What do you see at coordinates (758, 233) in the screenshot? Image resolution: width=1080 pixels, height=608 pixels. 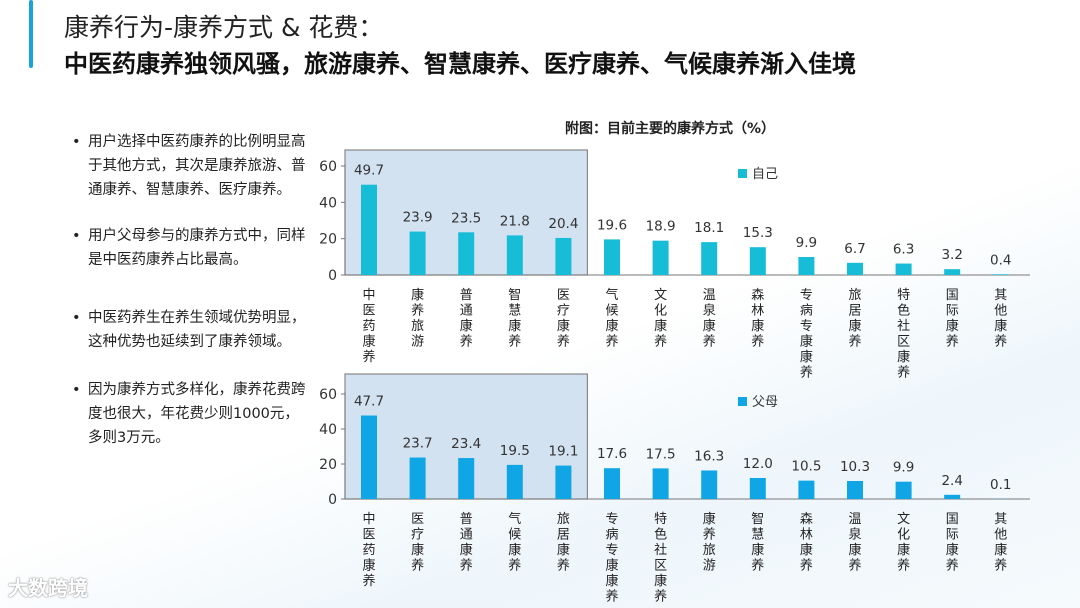 I see `data-label: 15.3` at bounding box center [758, 233].